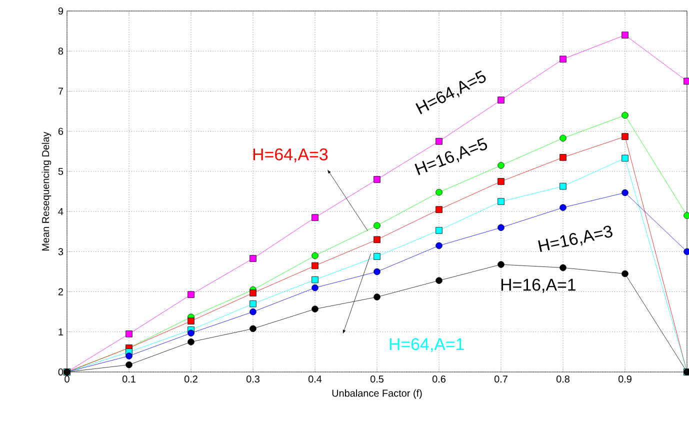 This screenshot has height=430, width=689. I want to click on x-tick-label: 0.5, so click(377, 379).